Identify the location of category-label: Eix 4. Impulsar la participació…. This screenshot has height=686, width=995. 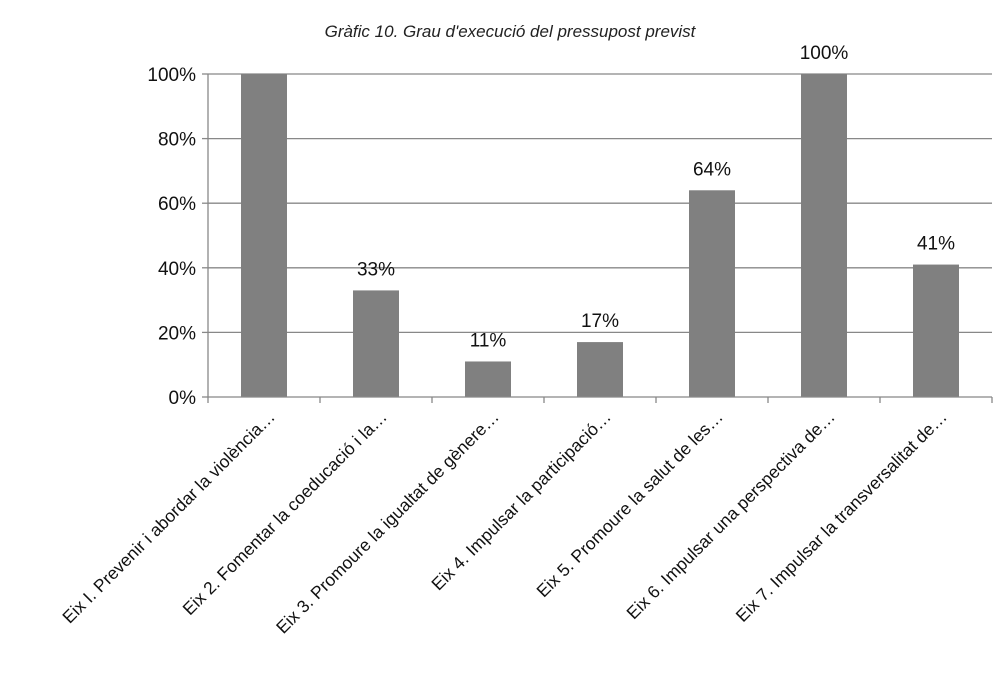
(520, 500).